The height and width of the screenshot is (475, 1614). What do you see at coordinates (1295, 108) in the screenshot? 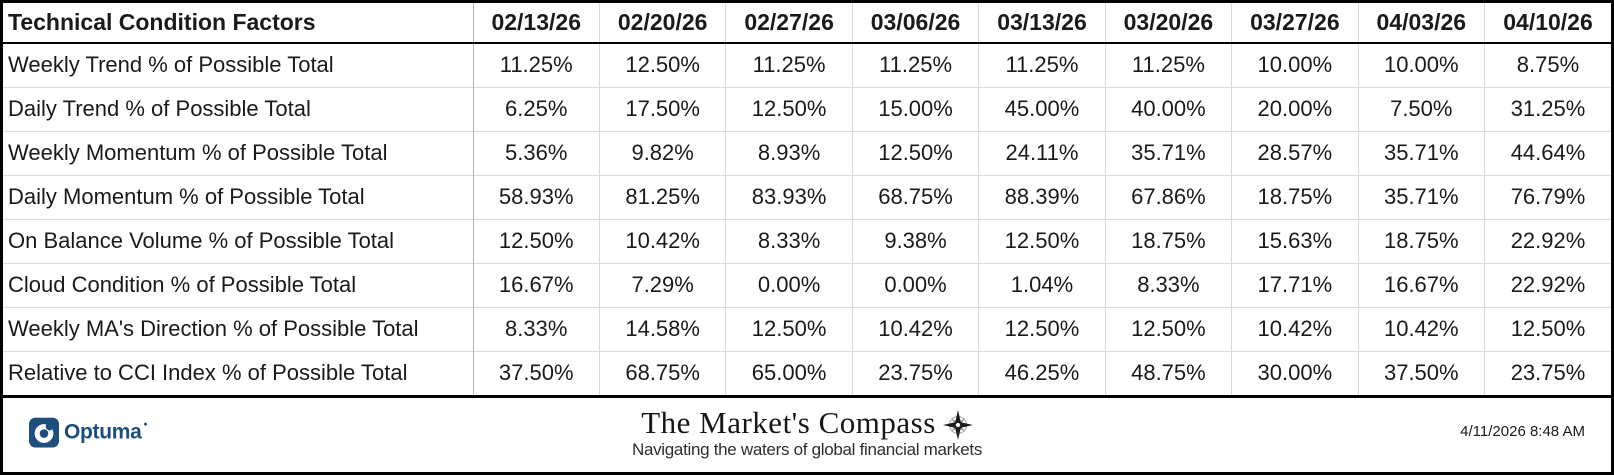
I see `value-cell: 20.00%` at bounding box center [1295, 108].